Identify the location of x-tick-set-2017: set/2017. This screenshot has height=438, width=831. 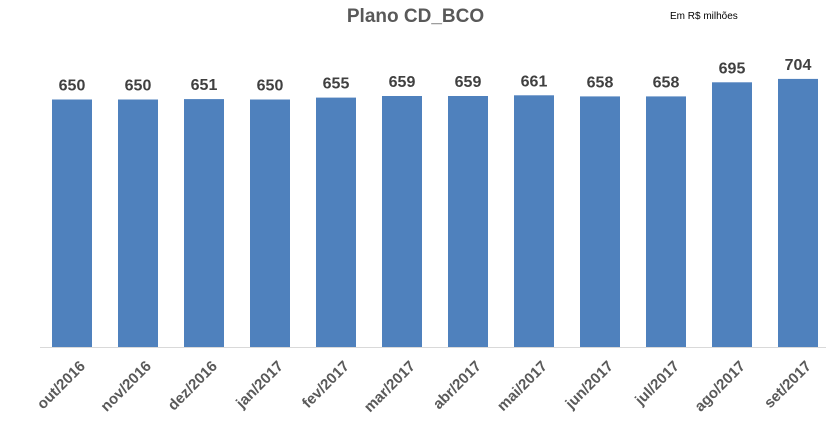
(788, 385).